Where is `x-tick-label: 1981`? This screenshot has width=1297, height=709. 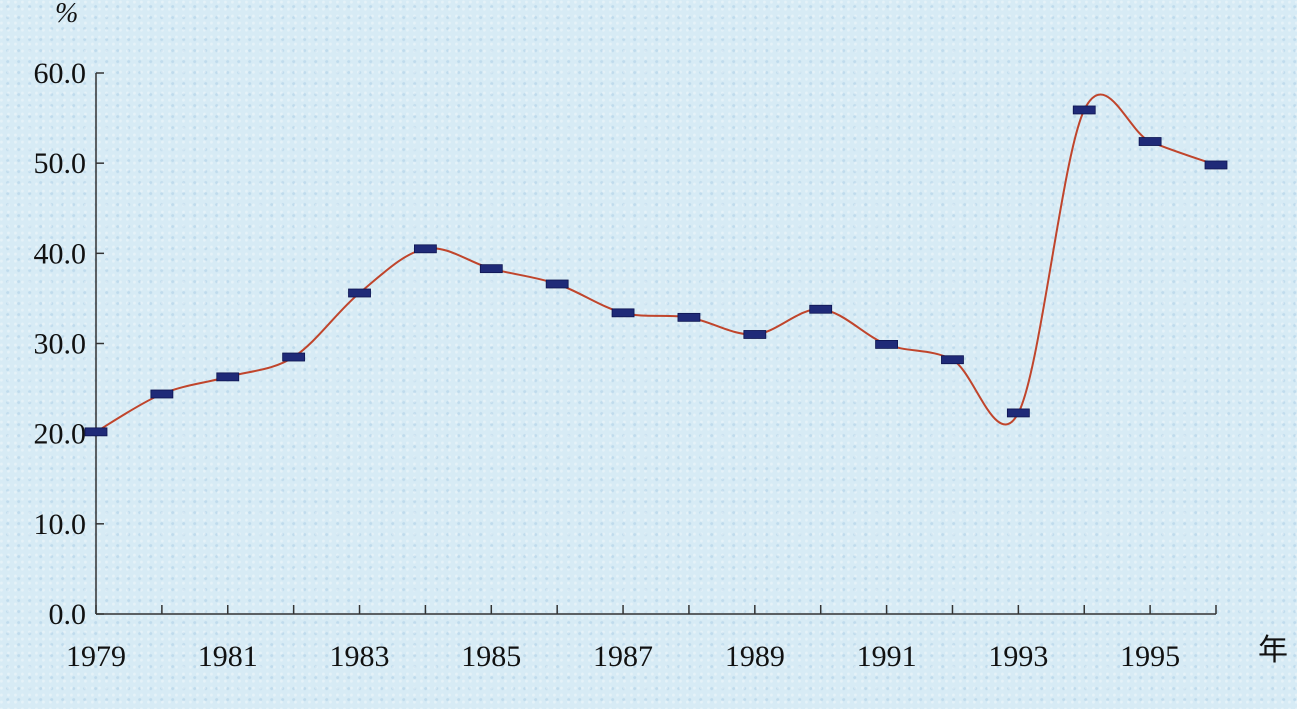 x-tick-label: 1981 is located at coordinates (228, 656).